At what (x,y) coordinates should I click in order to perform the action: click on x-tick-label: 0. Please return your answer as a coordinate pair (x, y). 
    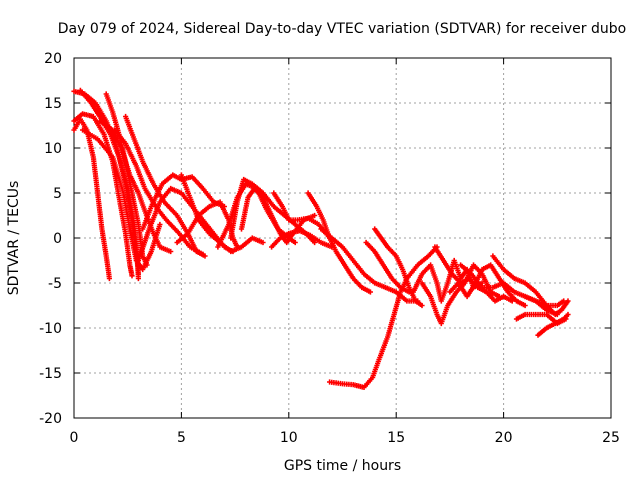
    Looking at the image, I should click on (74, 438).